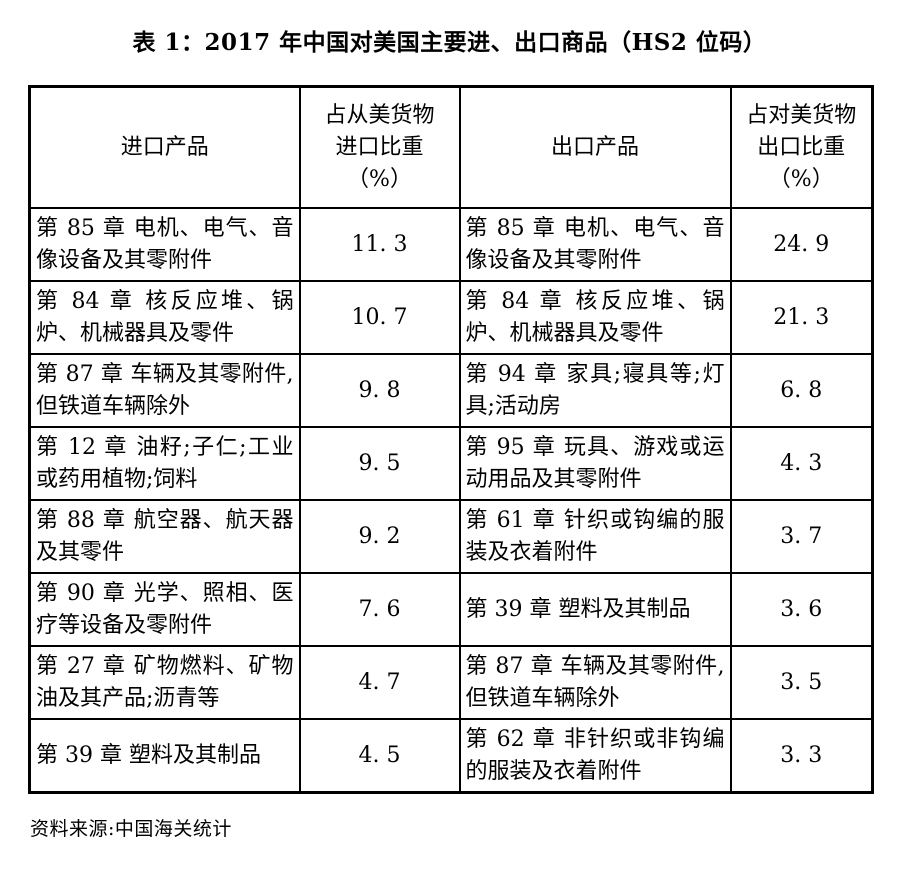  What do you see at coordinates (595, 610) in the screenshot?
I see `export-product-cell: 第 39 章 塑料及其制品` at bounding box center [595, 610].